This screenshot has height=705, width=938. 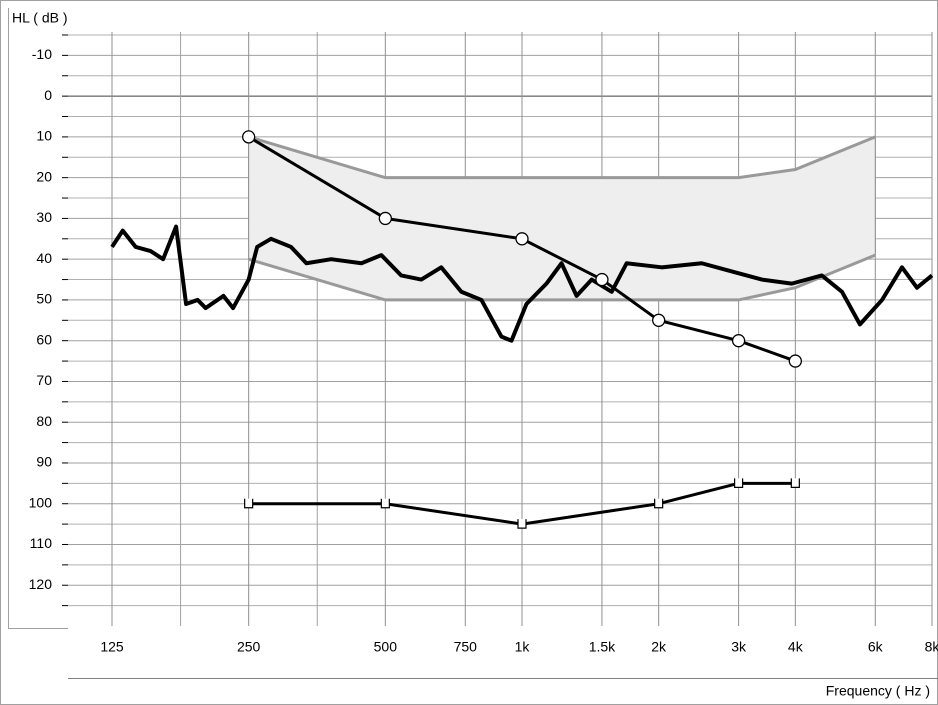 What do you see at coordinates (41, 584) in the screenshot?
I see `y-tick-label: 120` at bounding box center [41, 584].